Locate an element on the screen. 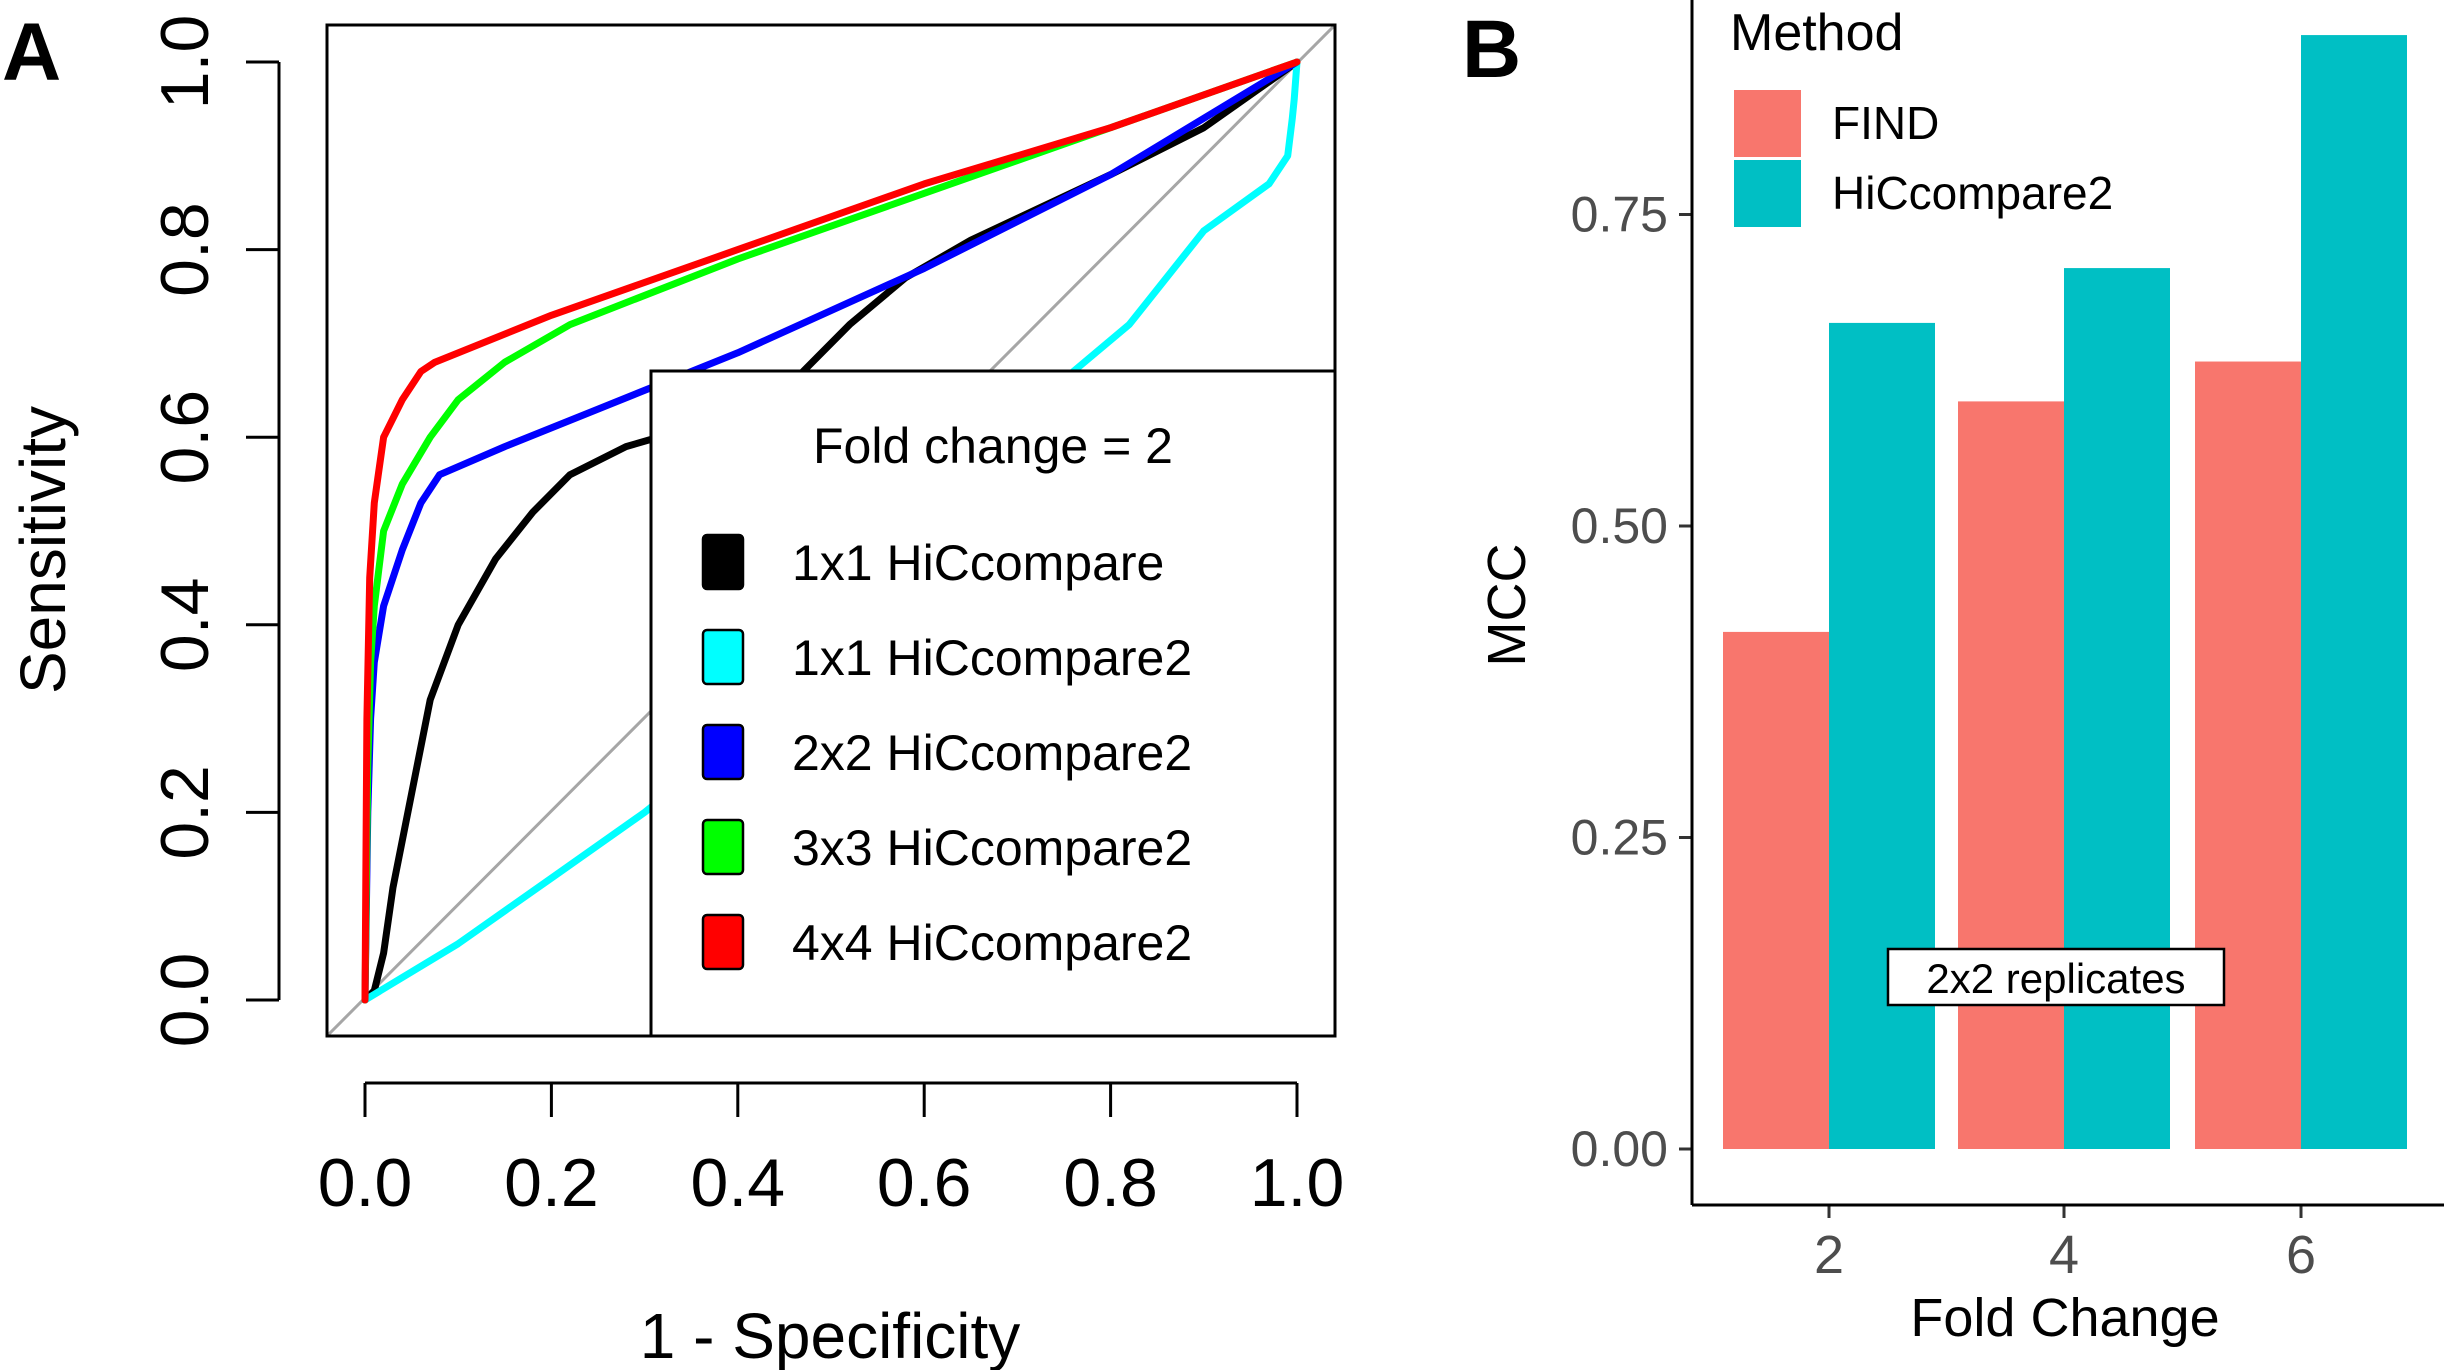 Image resolution: width=2444 pixels, height=1370 pixels. mcc-legend-title: Method is located at coordinates (1816, 33).